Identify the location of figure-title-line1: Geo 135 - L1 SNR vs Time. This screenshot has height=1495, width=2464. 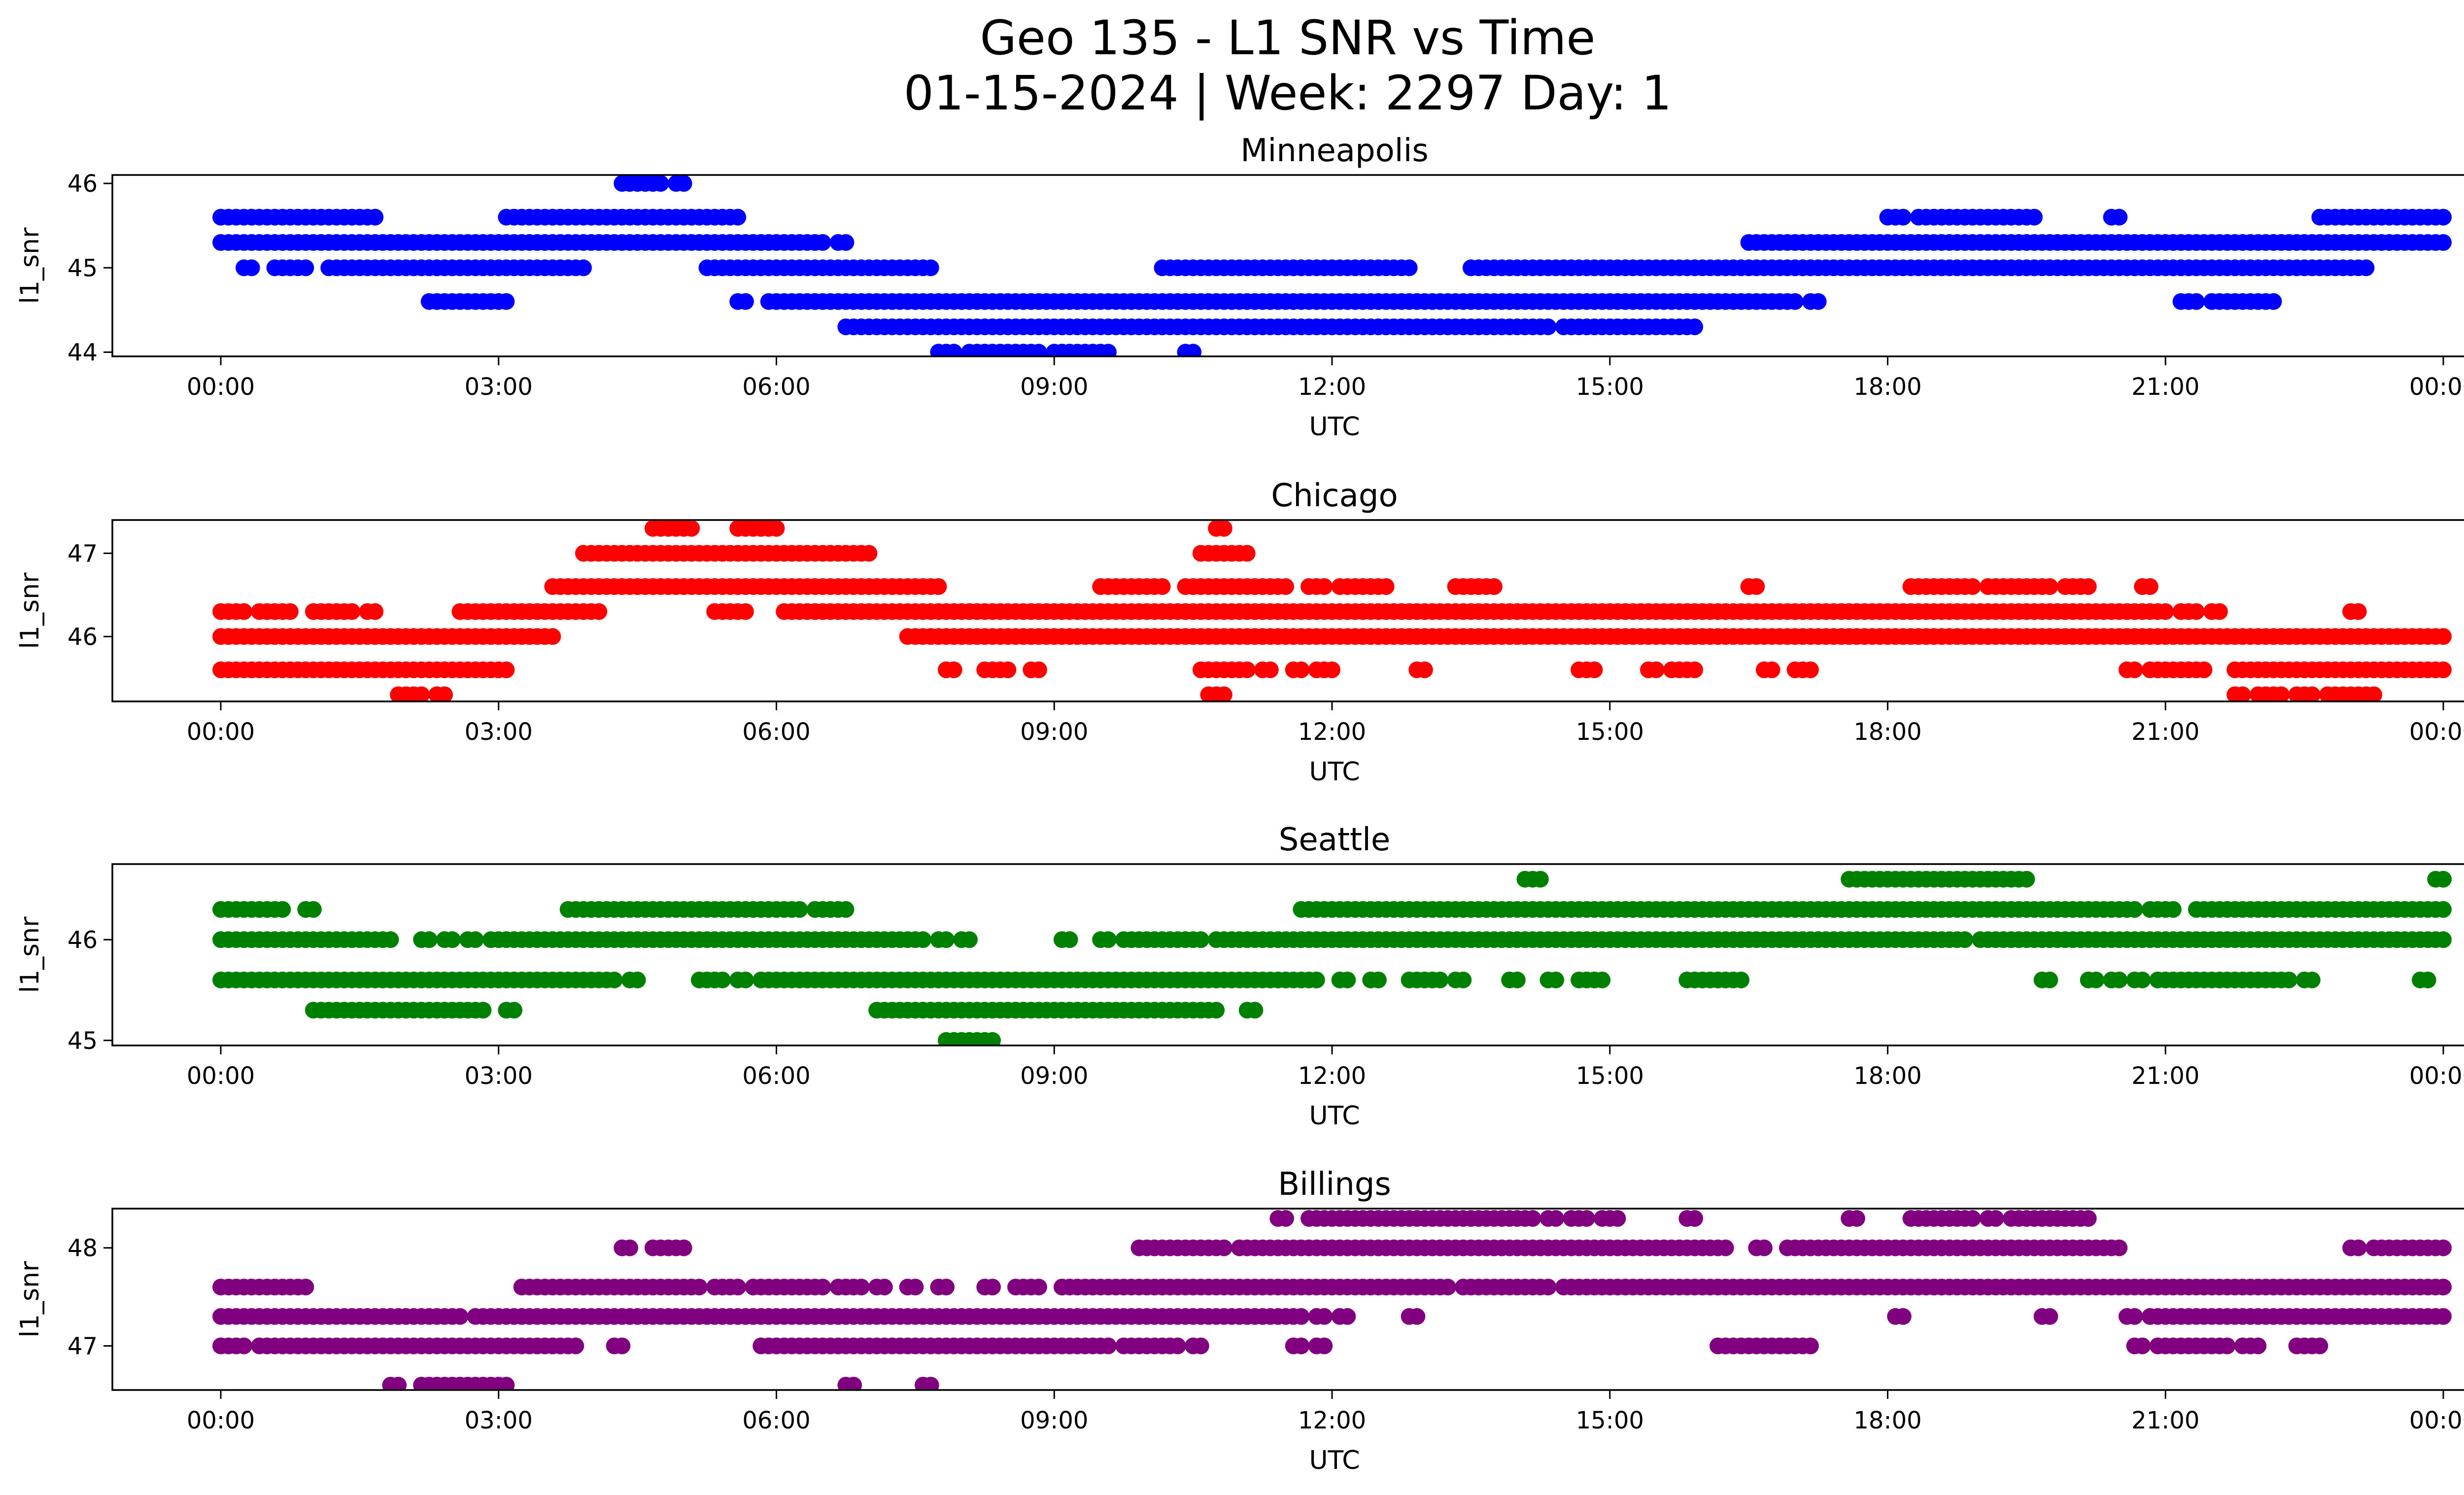
(1288, 38).